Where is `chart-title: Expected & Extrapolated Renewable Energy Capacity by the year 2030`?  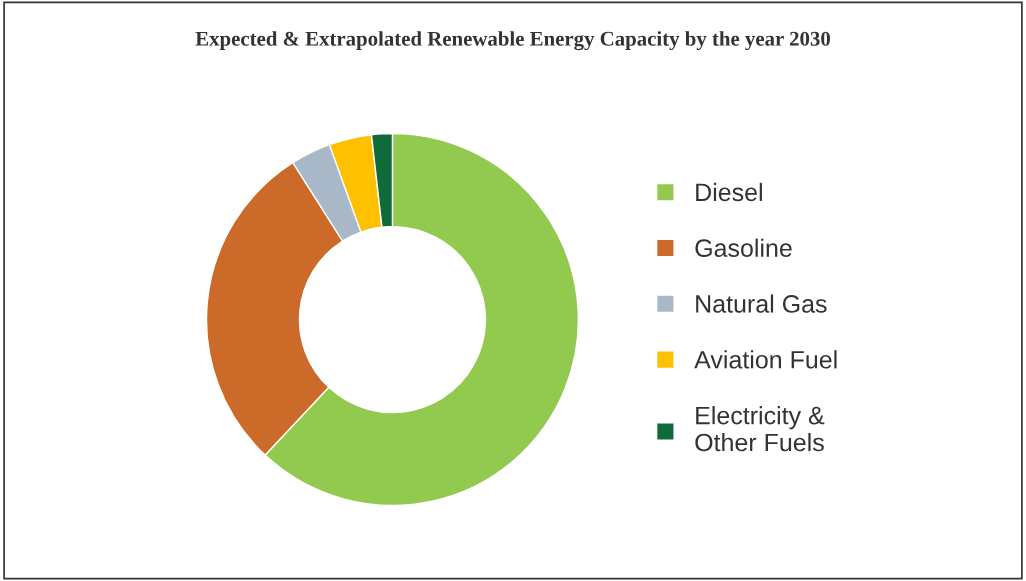 chart-title: Expected & Extrapolated Renewable Energy Capacity by the year 2030 is located at coordinates (512, 41).